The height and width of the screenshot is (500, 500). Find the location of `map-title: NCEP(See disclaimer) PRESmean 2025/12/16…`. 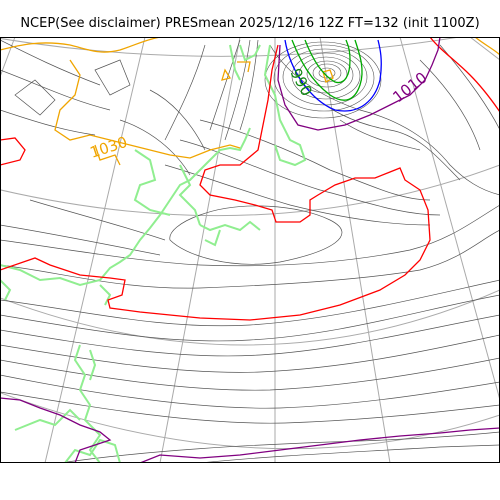

map-title: NCEP(See disclaimer) PRESmean 2025/12/16… is located at coordinates (250, 23).